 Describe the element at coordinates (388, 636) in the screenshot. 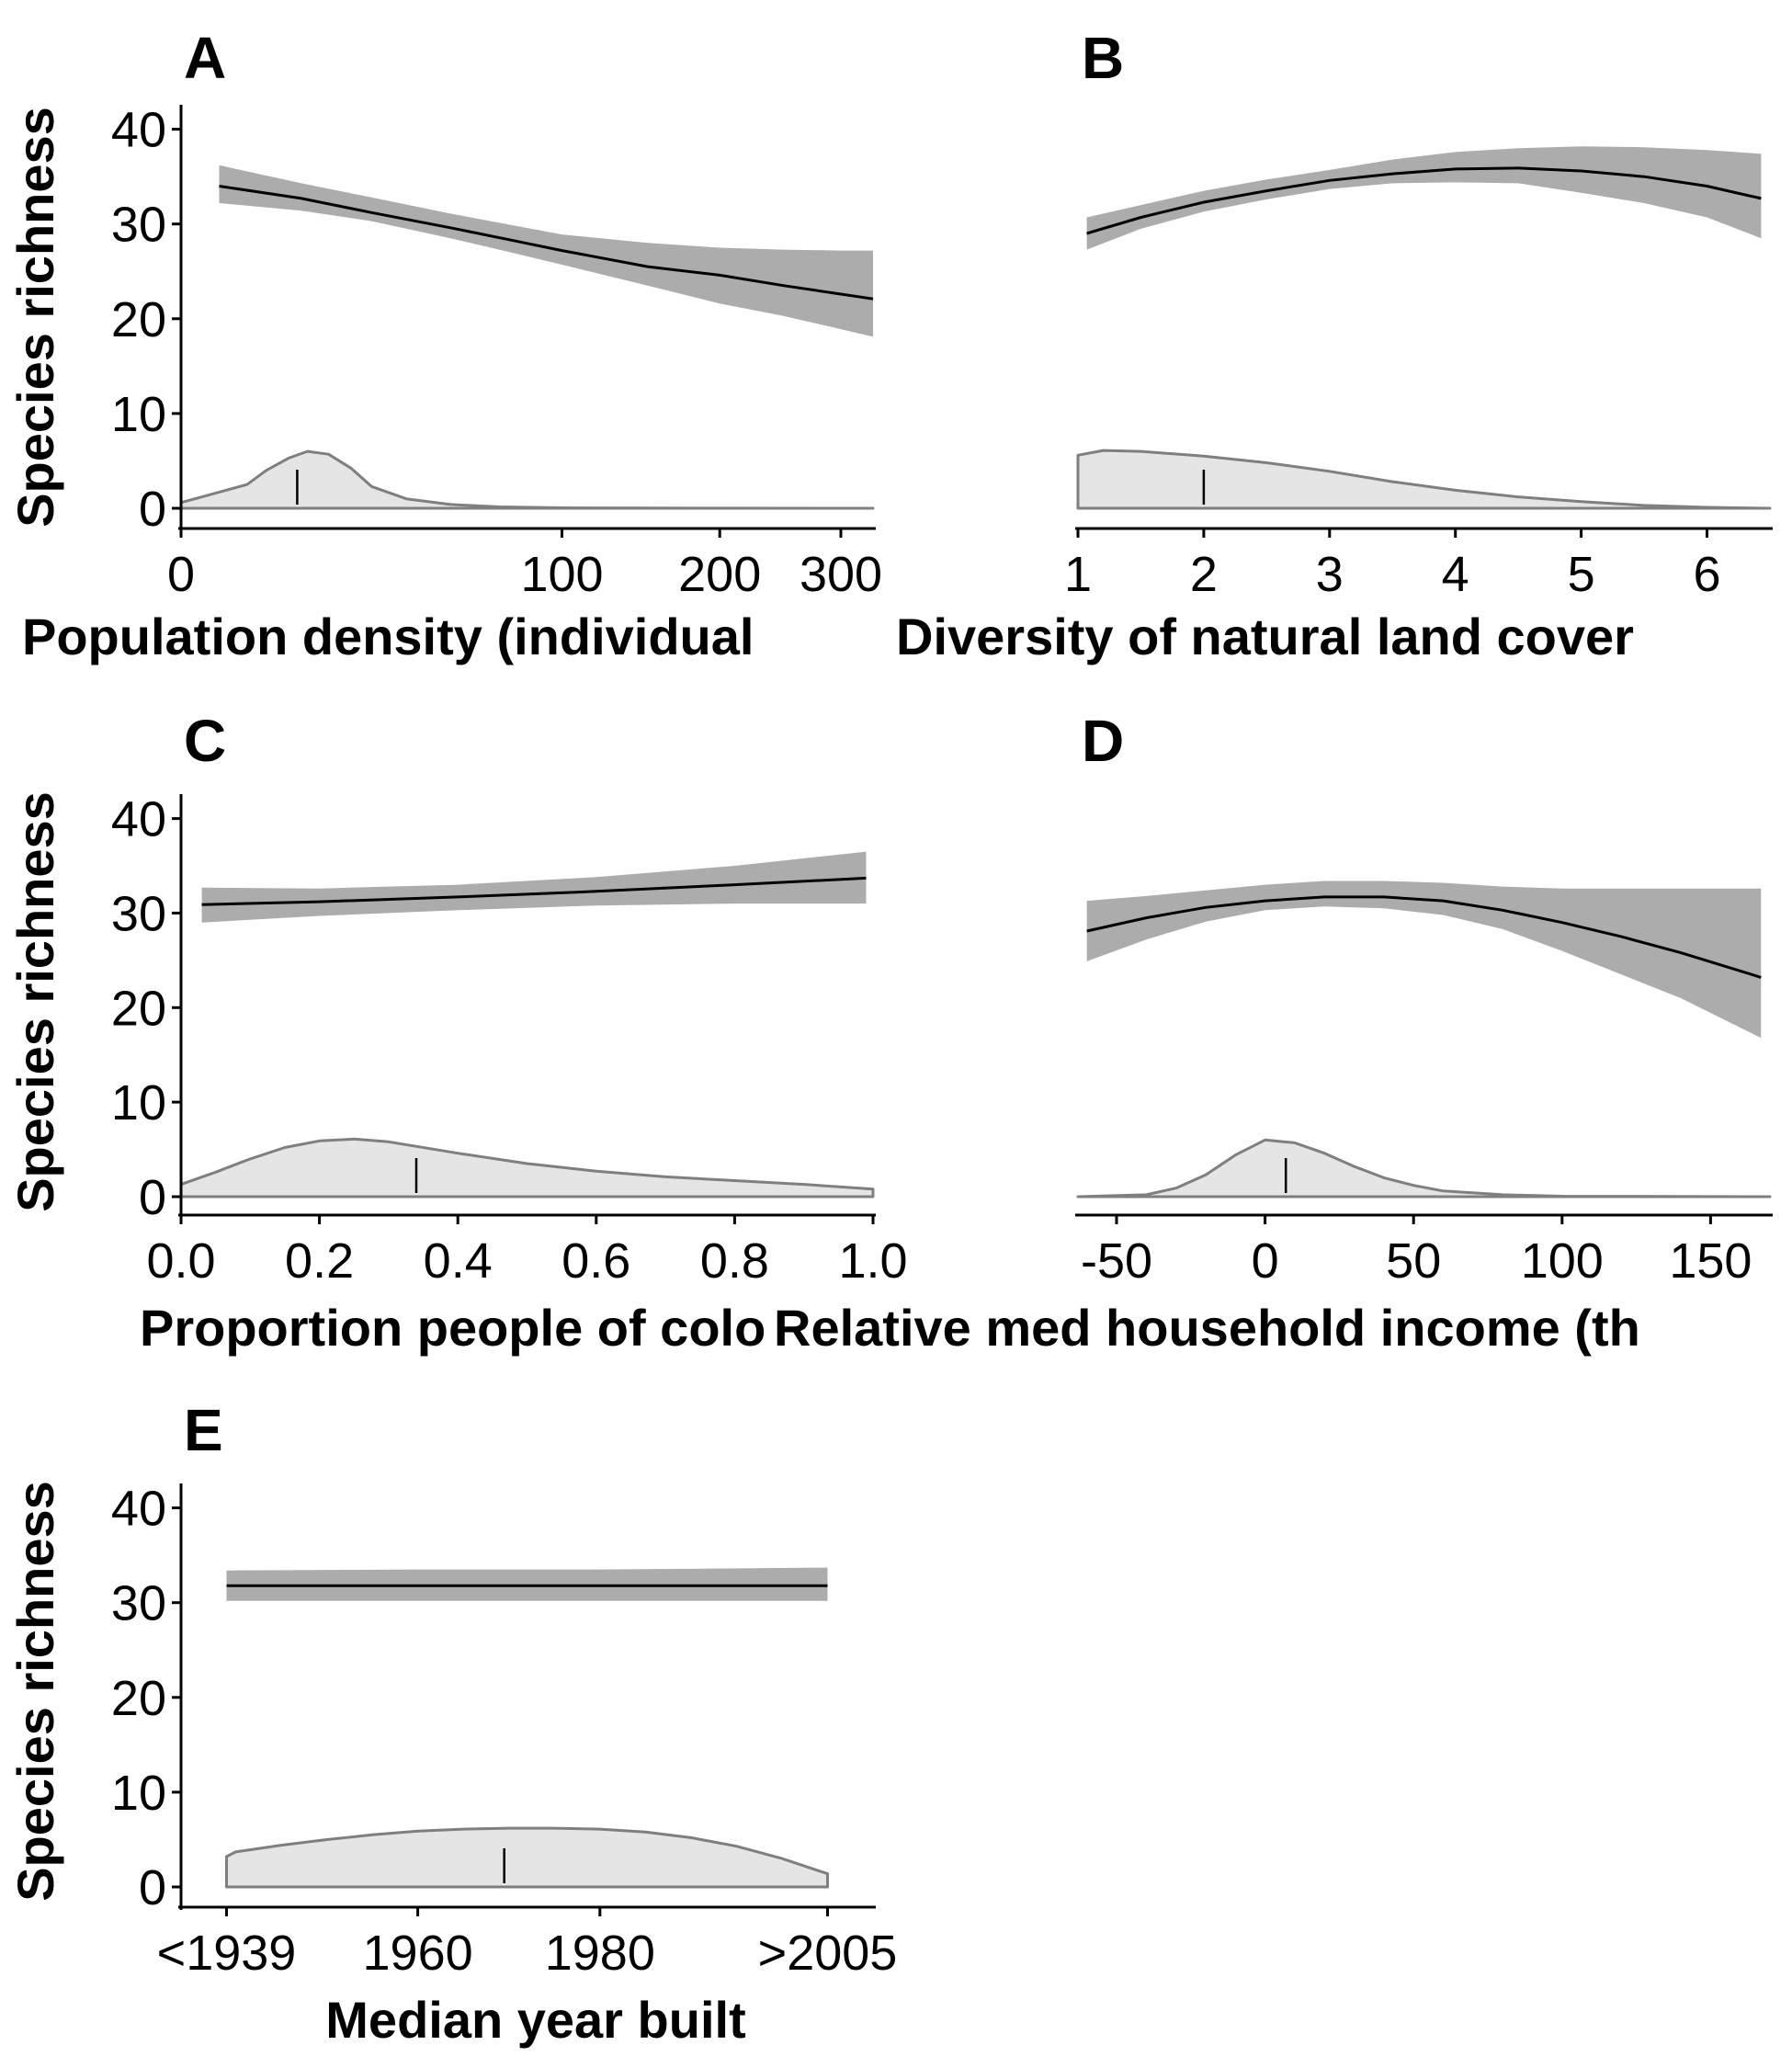

I see `x-axis-title: Population density (individual` at that location.